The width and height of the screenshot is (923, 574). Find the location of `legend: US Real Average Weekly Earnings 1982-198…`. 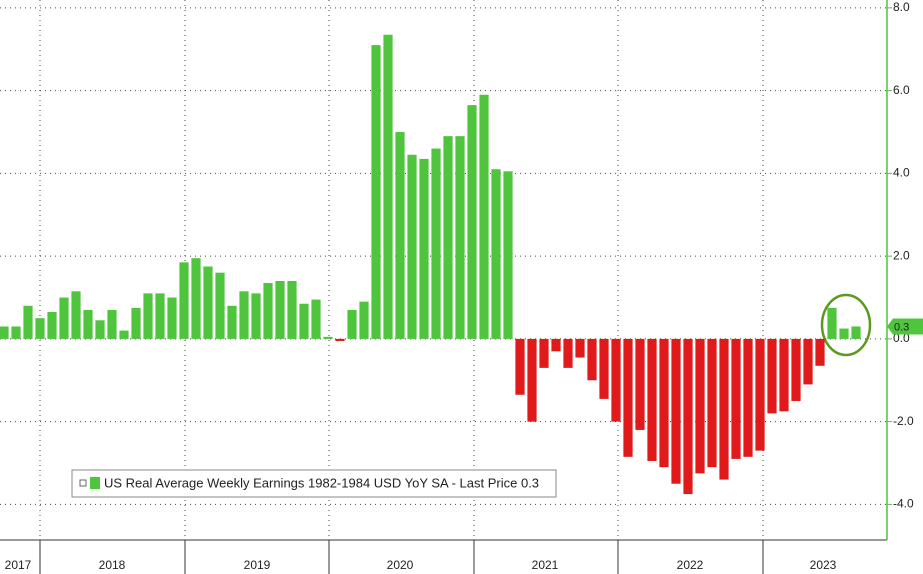

legend: US Real Average Weekly Earnings 1982-198… is located at coordinates (314, 483).